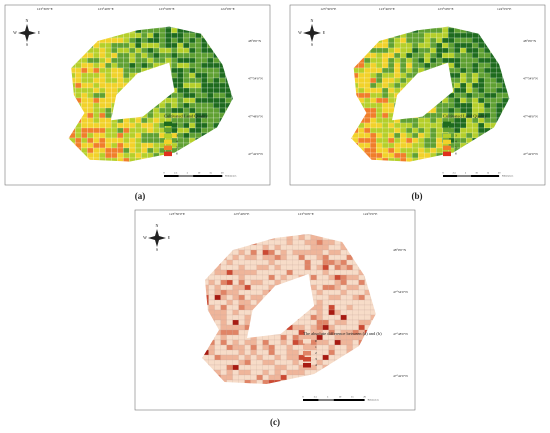  I want to click on compass-label: W, so click(300, 32).